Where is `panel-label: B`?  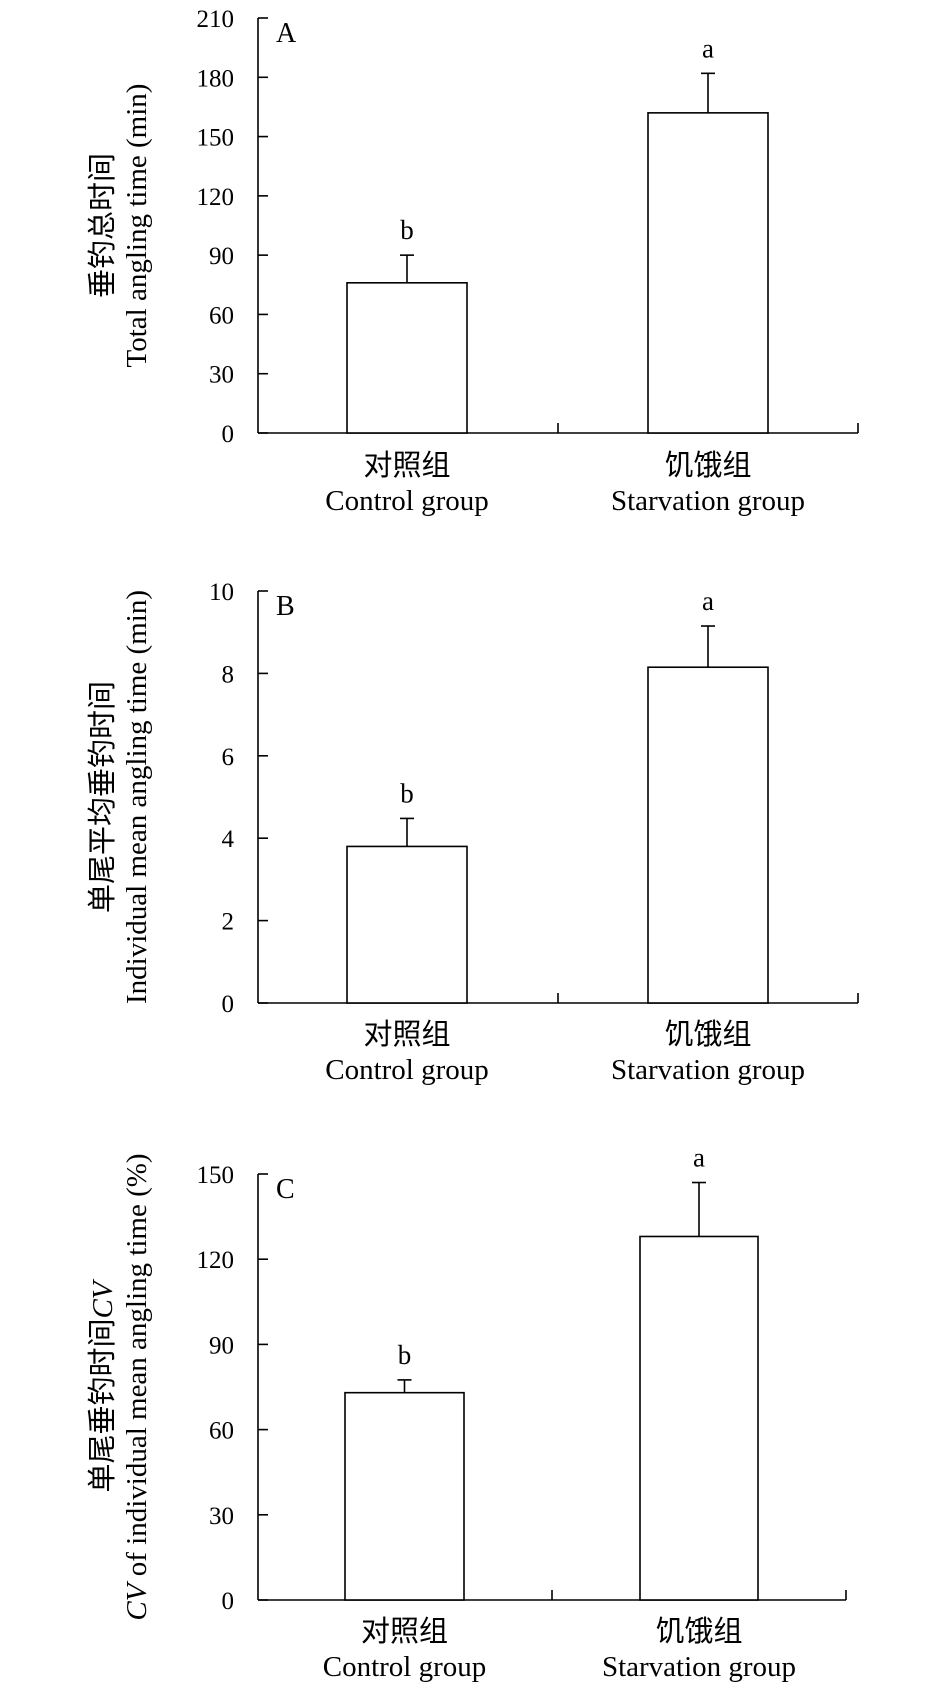 panel-label: B is located at coordinates (285, 606).